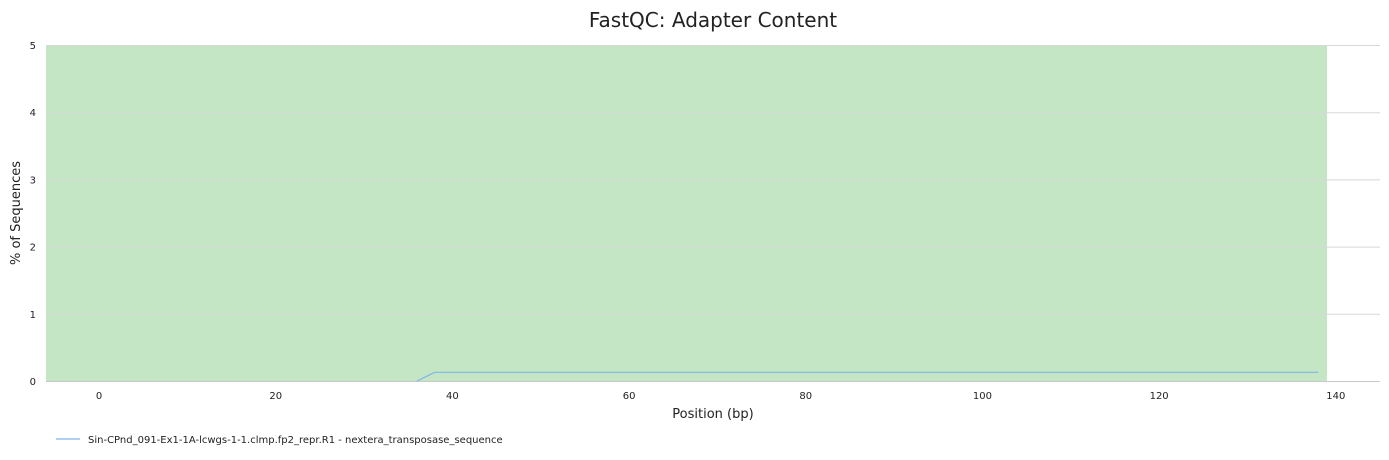  What do you see at coordinates (33, 382) in the screenshot?
I see `y-tick-label: 0` at bounding box center [33, 382].